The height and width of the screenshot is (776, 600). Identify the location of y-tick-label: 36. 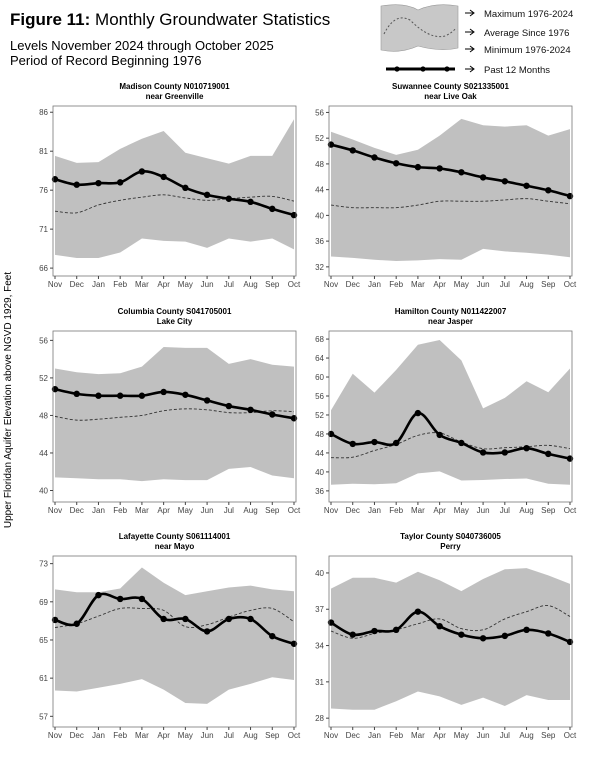
(319, 241).